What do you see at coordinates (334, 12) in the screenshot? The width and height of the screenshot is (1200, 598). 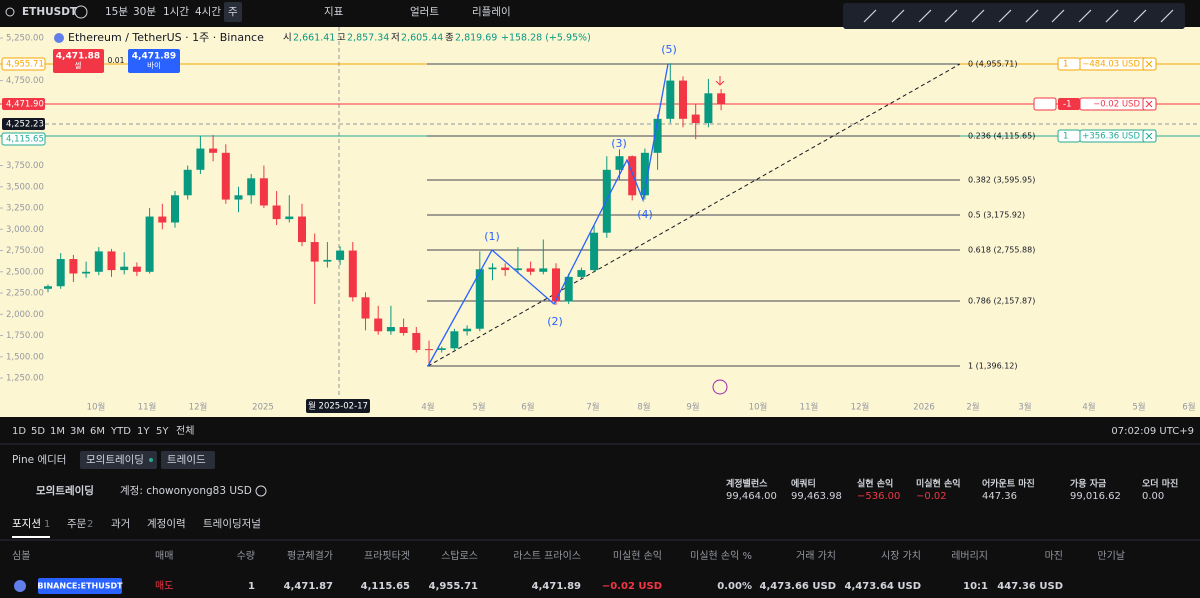 I see `indicators-button: 지표` at bounding box center [334, 12].